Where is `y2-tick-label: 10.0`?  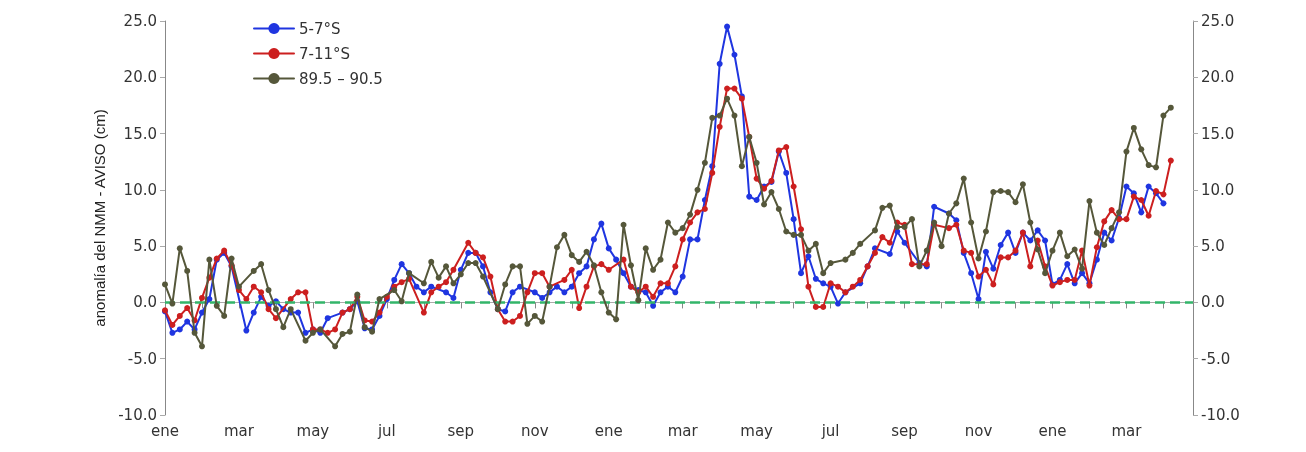
y2-tick-label: 10.0 is located at coordinates (1218, 189).